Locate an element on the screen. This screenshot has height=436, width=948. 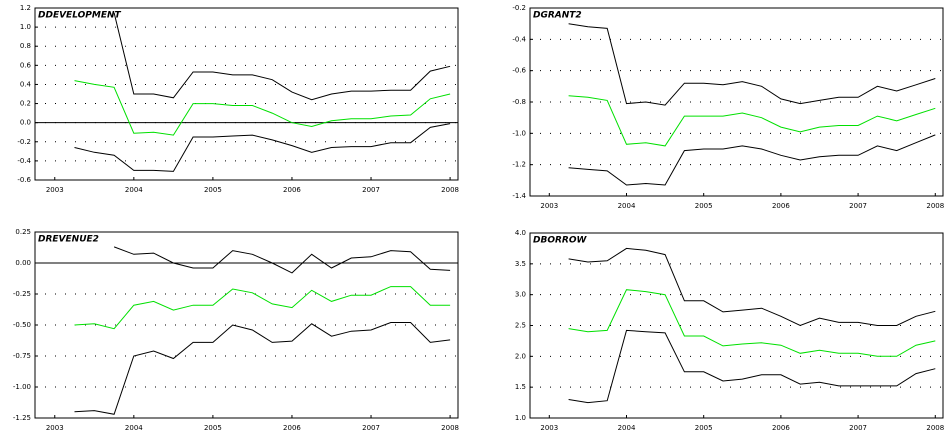
panel-title: DBORROW is located at coordinates (560, 241).